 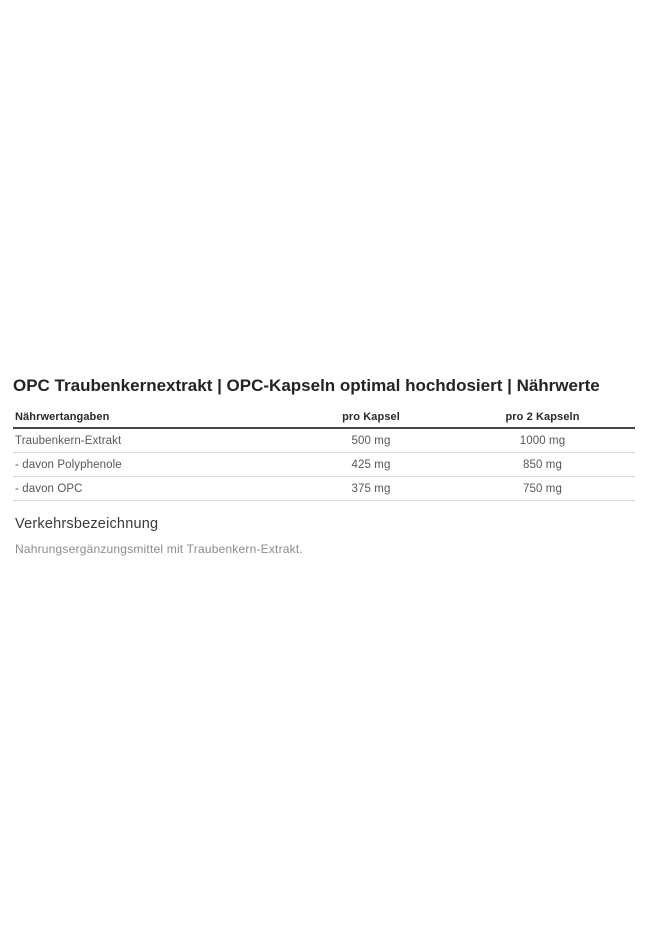 What do you see at coordinates (152, 440) in the screenshot?
I see `row-label-traubenkern-extrakt: Traubenkern-Extrakt` at bounding box center [152, 440].